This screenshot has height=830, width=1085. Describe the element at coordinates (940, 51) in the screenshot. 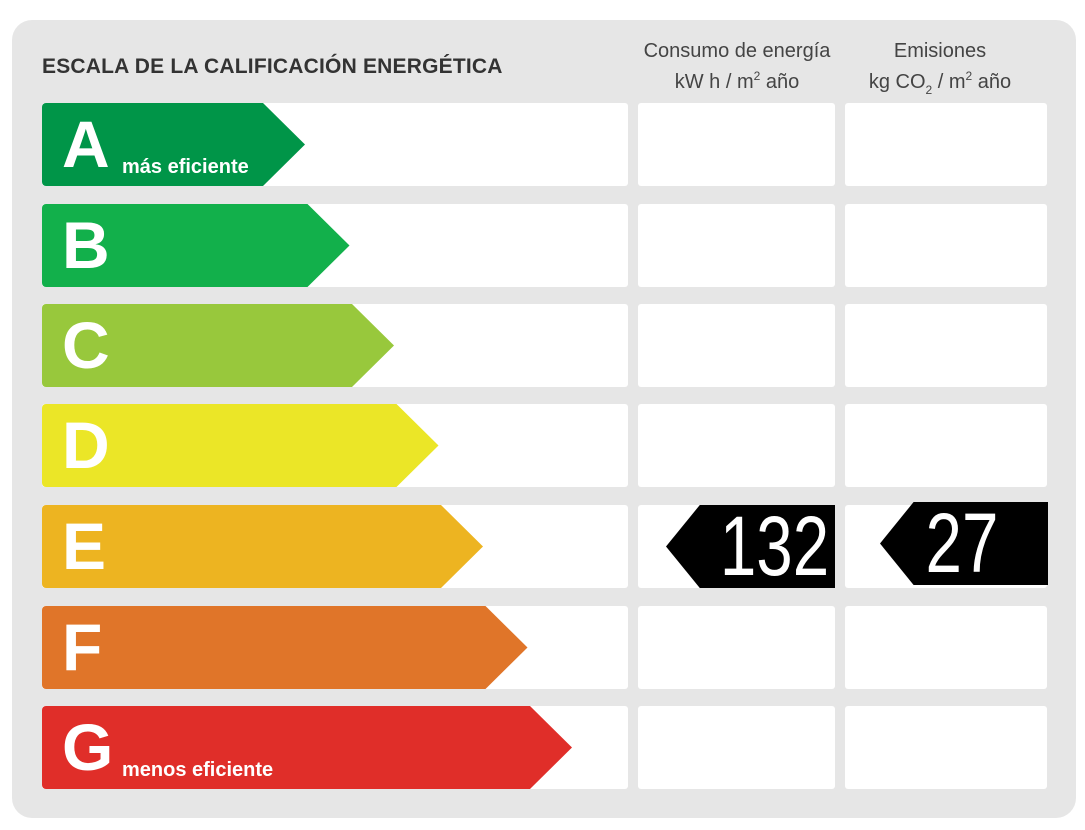

I see `emissions-header-label: Emisiones` at that location.